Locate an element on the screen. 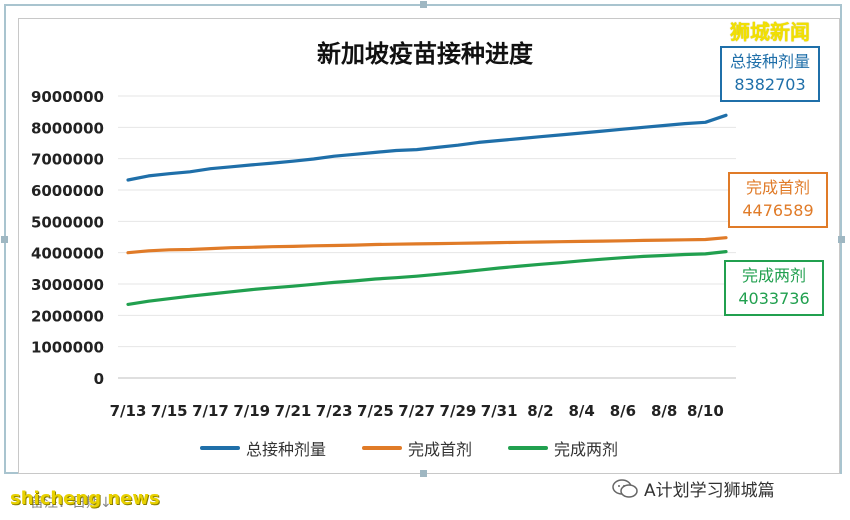 Image resolution: width=850 pixels, height=520 pixels. wechat-account-name: A计划学习狮城篇 is located at coordinates (709, 491).